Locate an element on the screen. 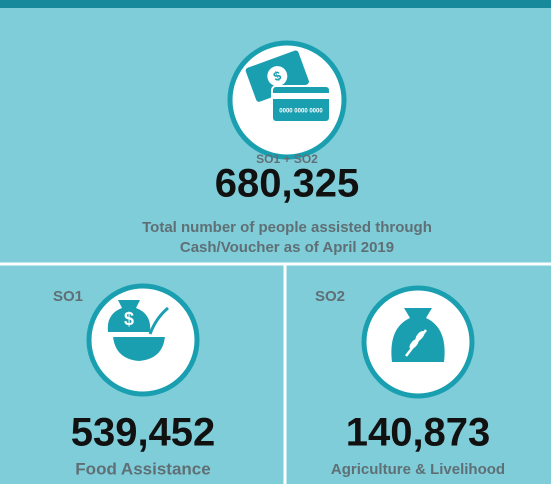  top-bar is located at coordinates (275, 4).